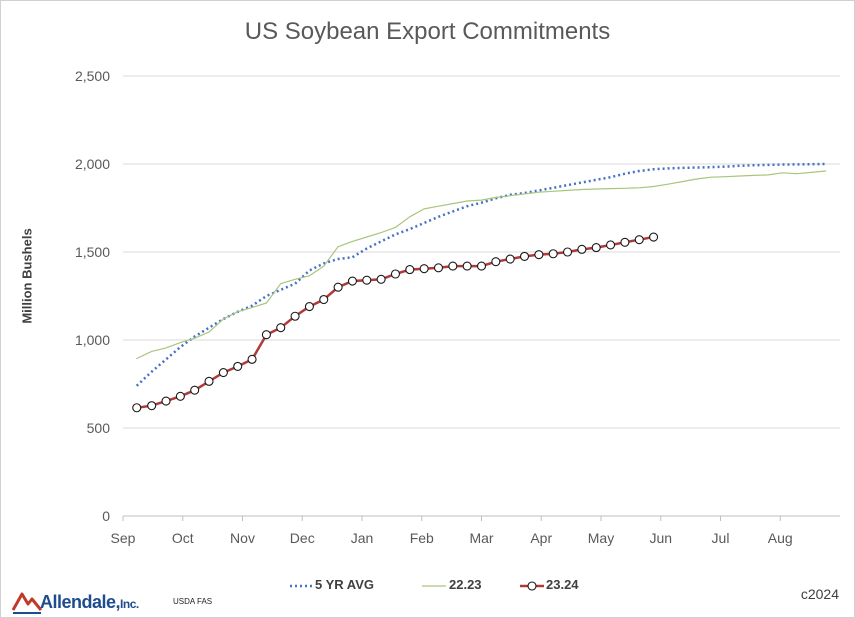  I want to click on x-tick-label: May, so click(601, 538).